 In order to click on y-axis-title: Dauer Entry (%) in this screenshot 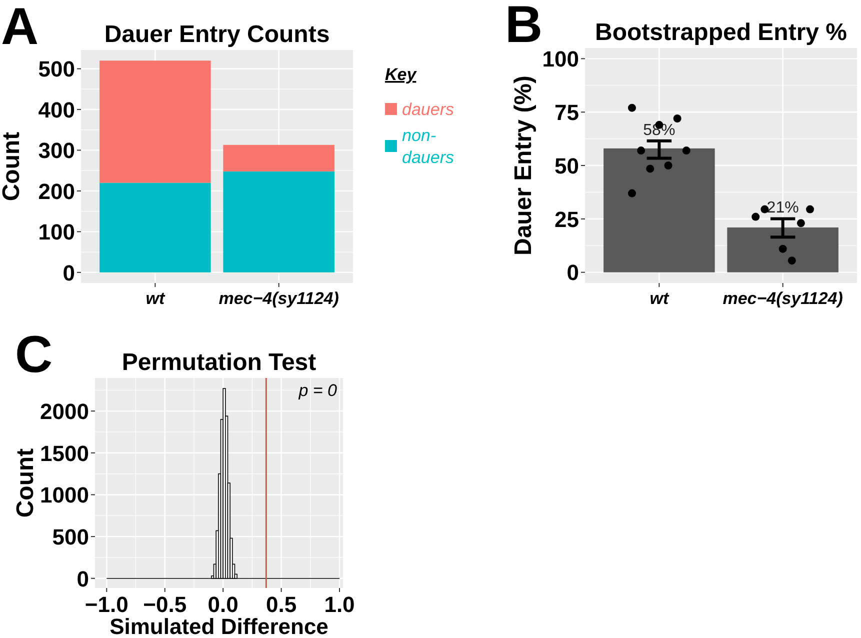, I will do `click(523, 165)`.